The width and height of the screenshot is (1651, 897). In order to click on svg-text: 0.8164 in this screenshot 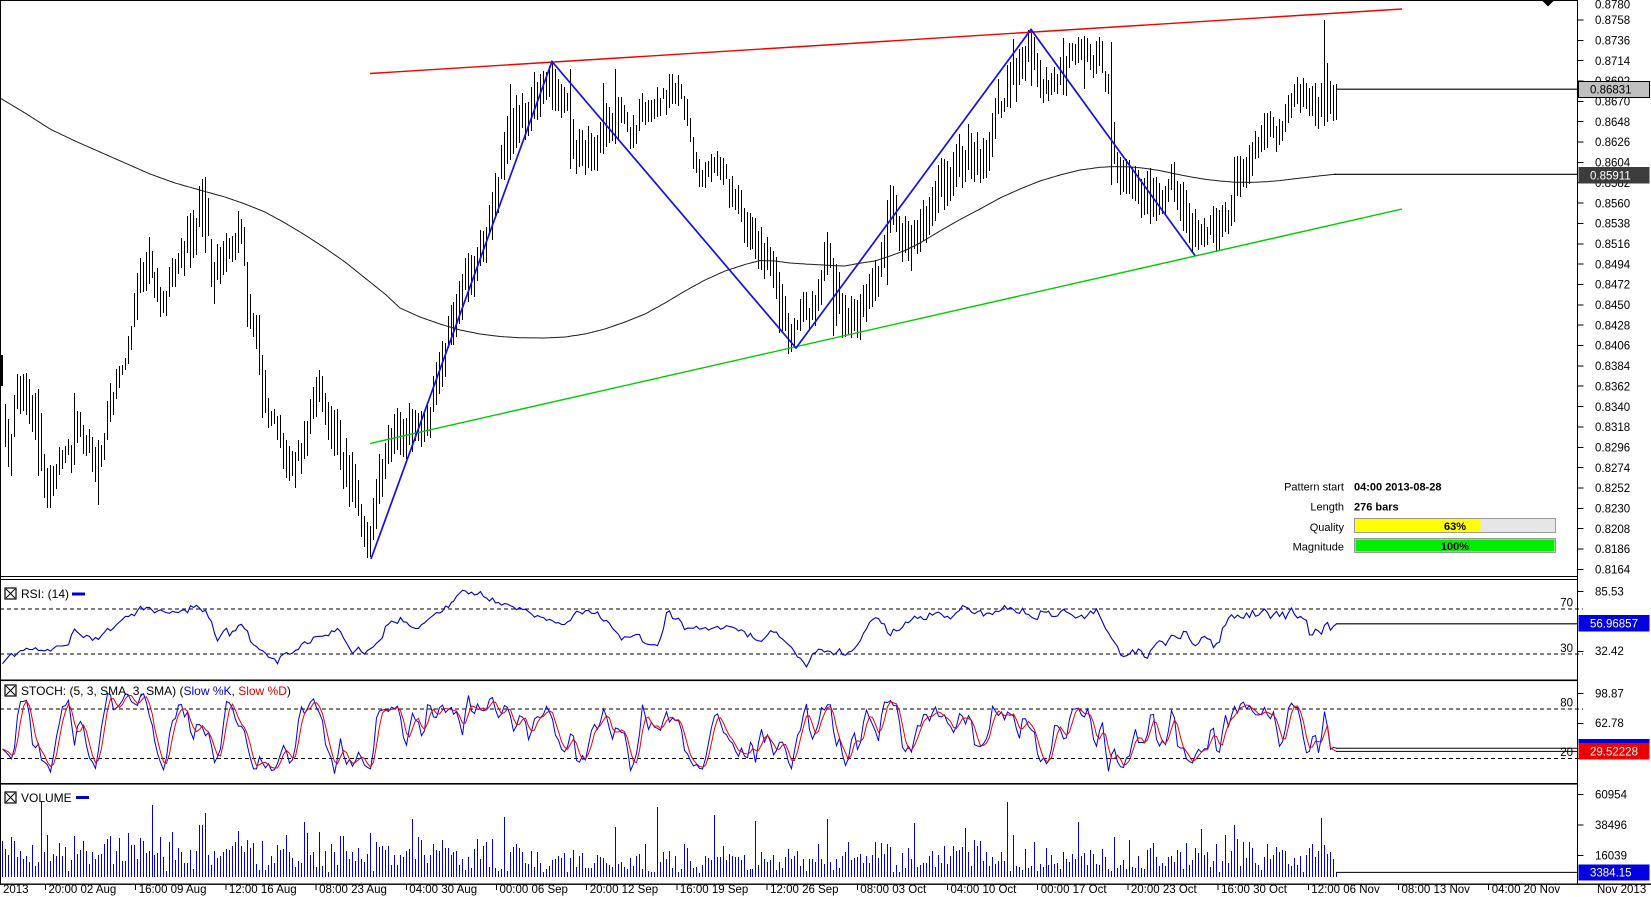, I will do `click(1613, 571)`.